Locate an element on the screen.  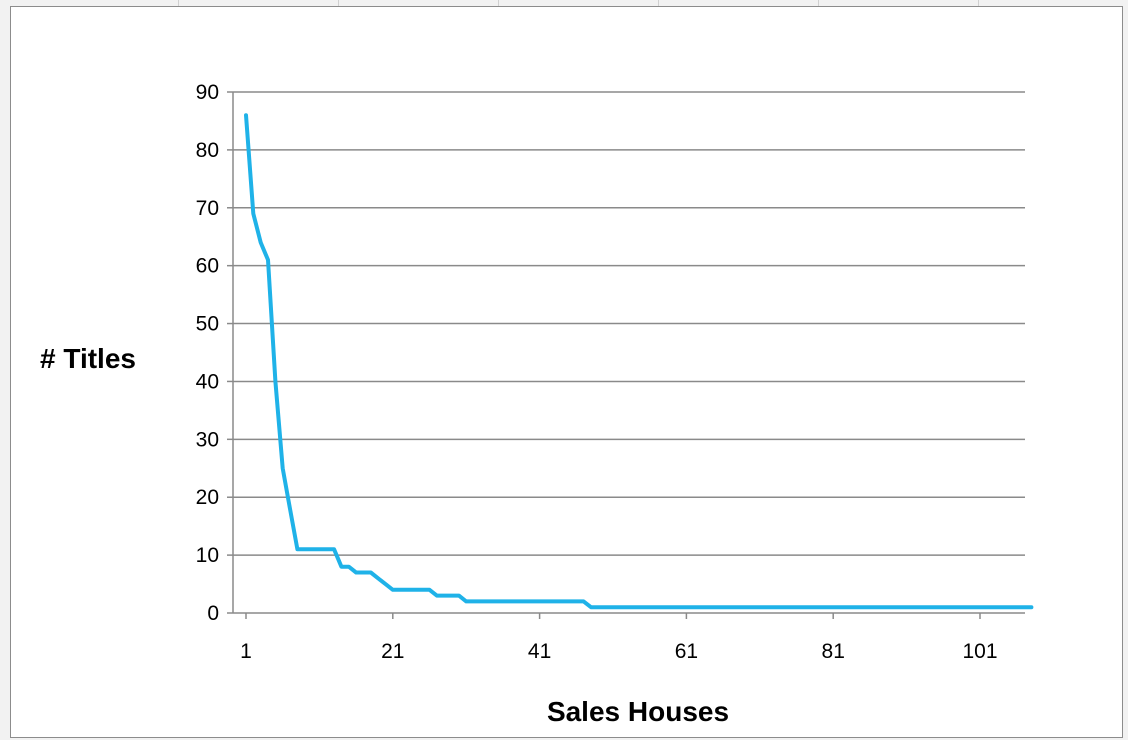
x-tick-label: 1 is located at coordinates (246, 651).